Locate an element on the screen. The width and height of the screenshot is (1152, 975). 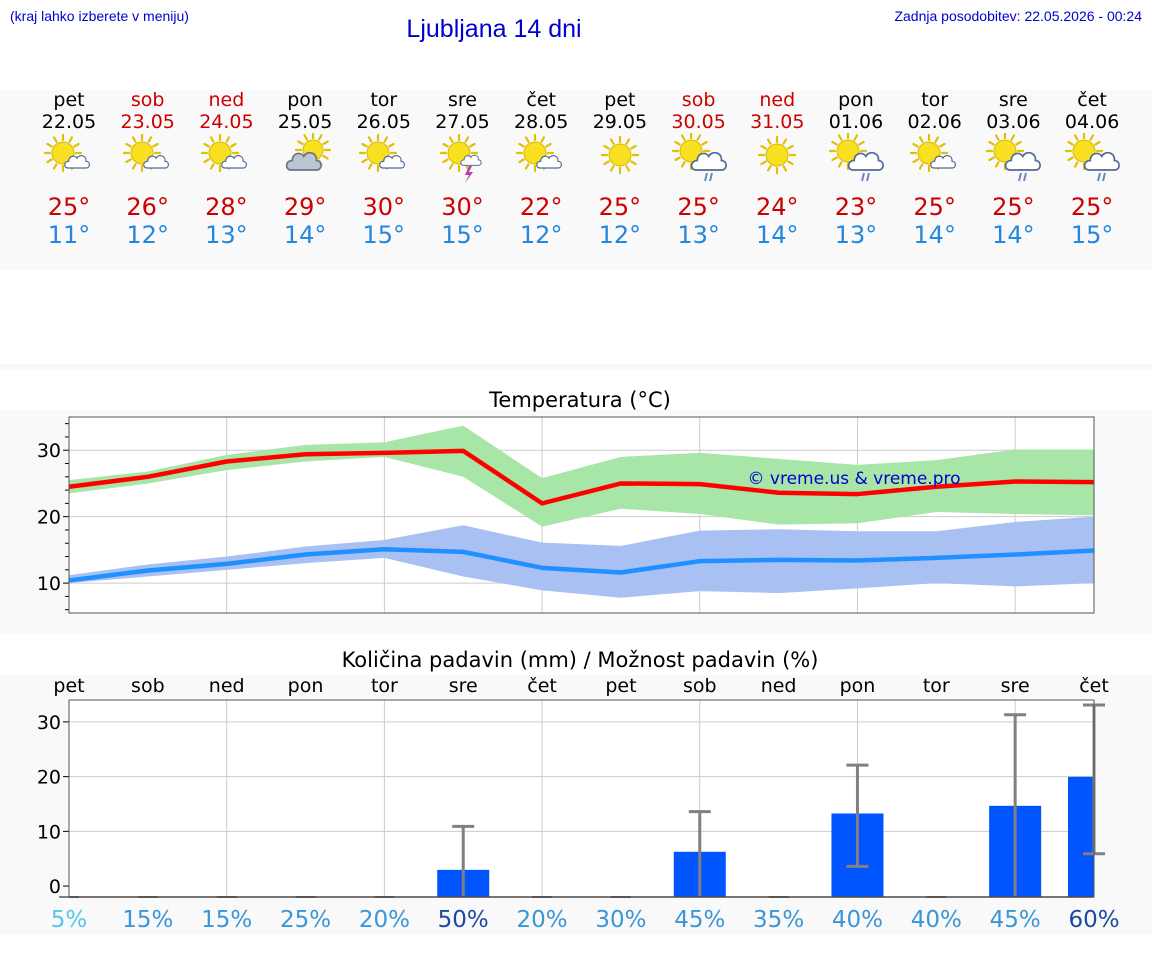
temp-max: 22° is located at coordinates (541, 207).